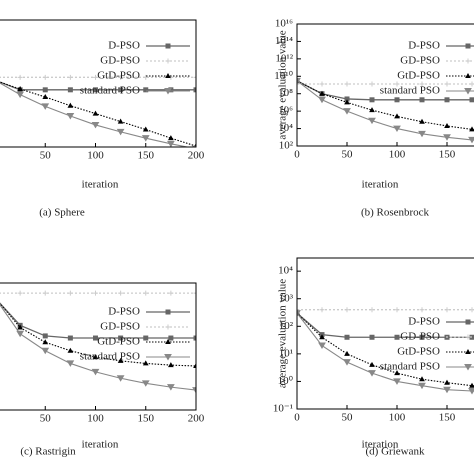  What do you see at coordinates (283, 84) in the screenshot?
I see `y-axis-label: average evaluation value` at bounding box center [283, 84].